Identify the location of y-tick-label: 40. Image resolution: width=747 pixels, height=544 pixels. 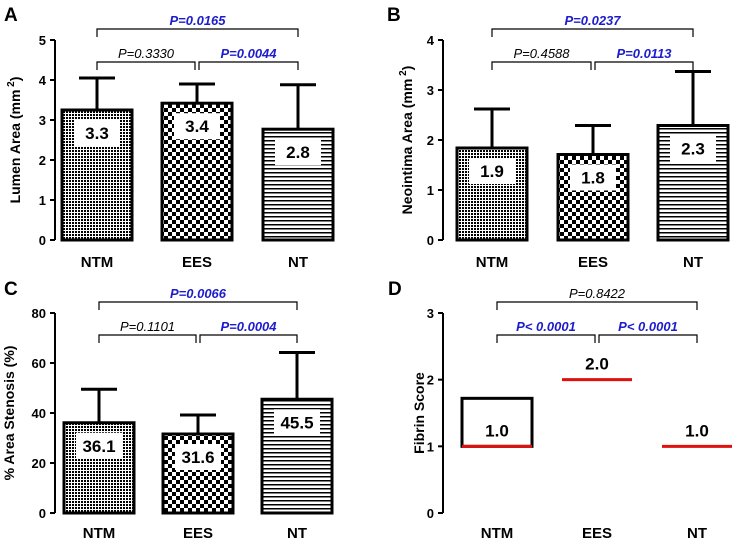
(39, 413).